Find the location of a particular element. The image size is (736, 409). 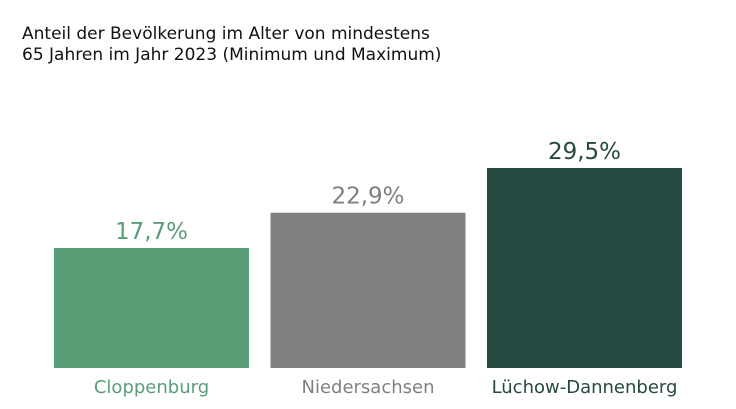

category-label: Niedersachsen is located at coordinates (367, 387).